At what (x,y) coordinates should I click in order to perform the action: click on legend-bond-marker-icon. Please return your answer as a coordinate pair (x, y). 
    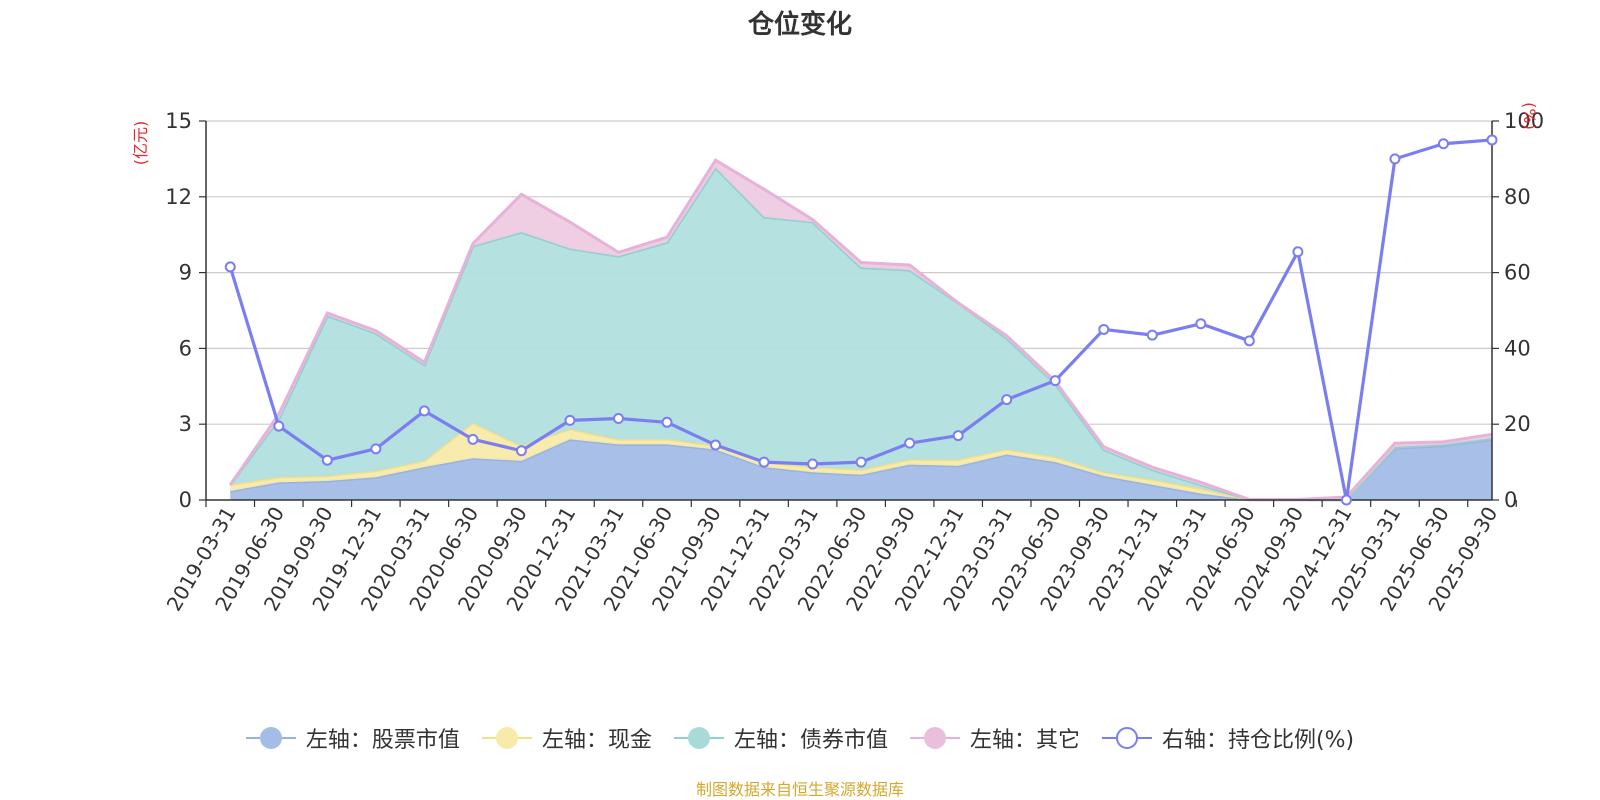
    Looking at the image, I should click on (698, 738).